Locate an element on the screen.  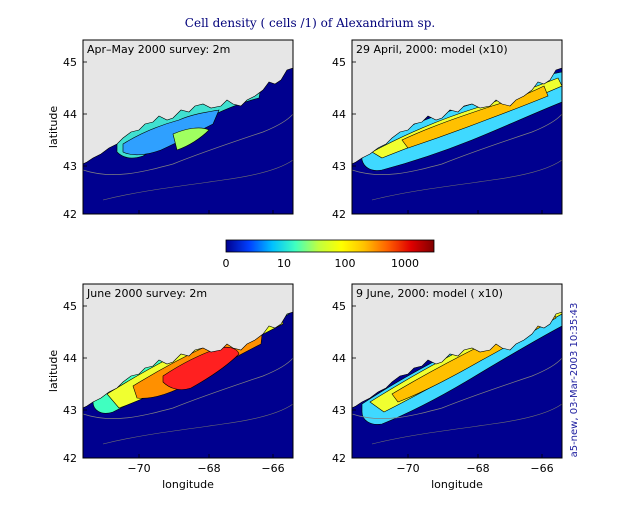
panel-label: June 2000 survey: 2m is located at coordinates (146, 293).